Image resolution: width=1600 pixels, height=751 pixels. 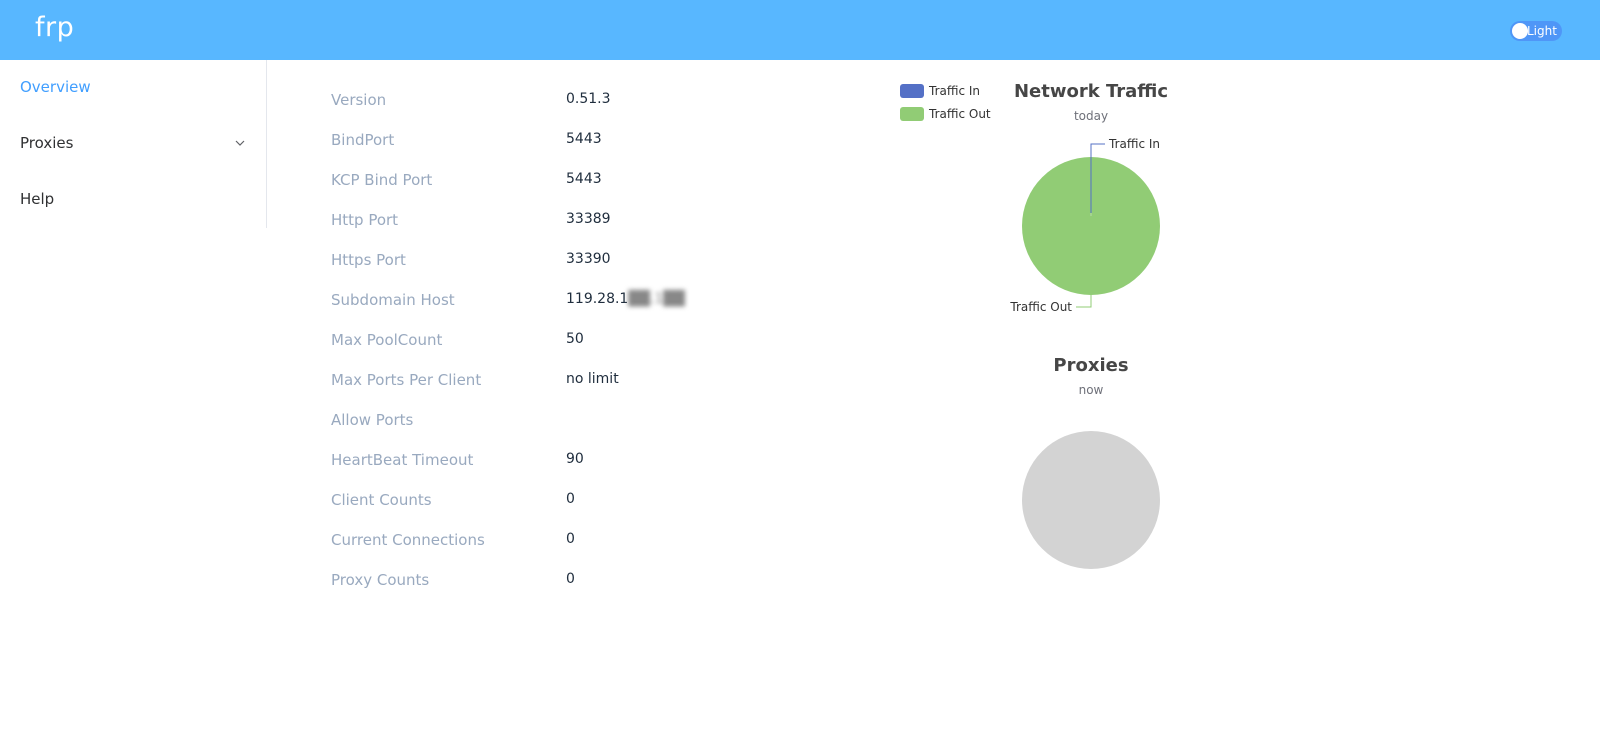 I want to click on chevron-down-icon, so click(x=240, y=143).